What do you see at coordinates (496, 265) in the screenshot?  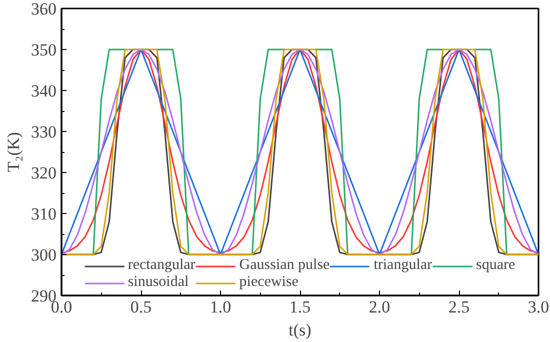 I see `legend-label: square` at bounding box center [496, 265].